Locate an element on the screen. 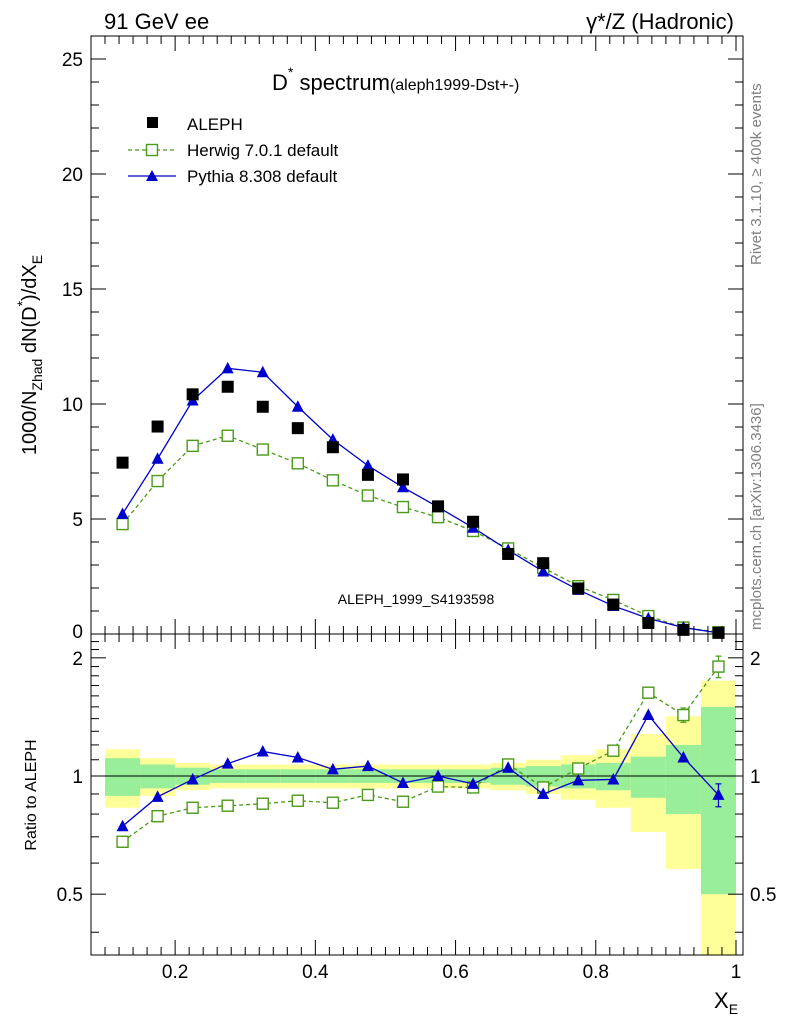  header-right: γ*/Z (Hadronic) is located at coordinates (660, 21).